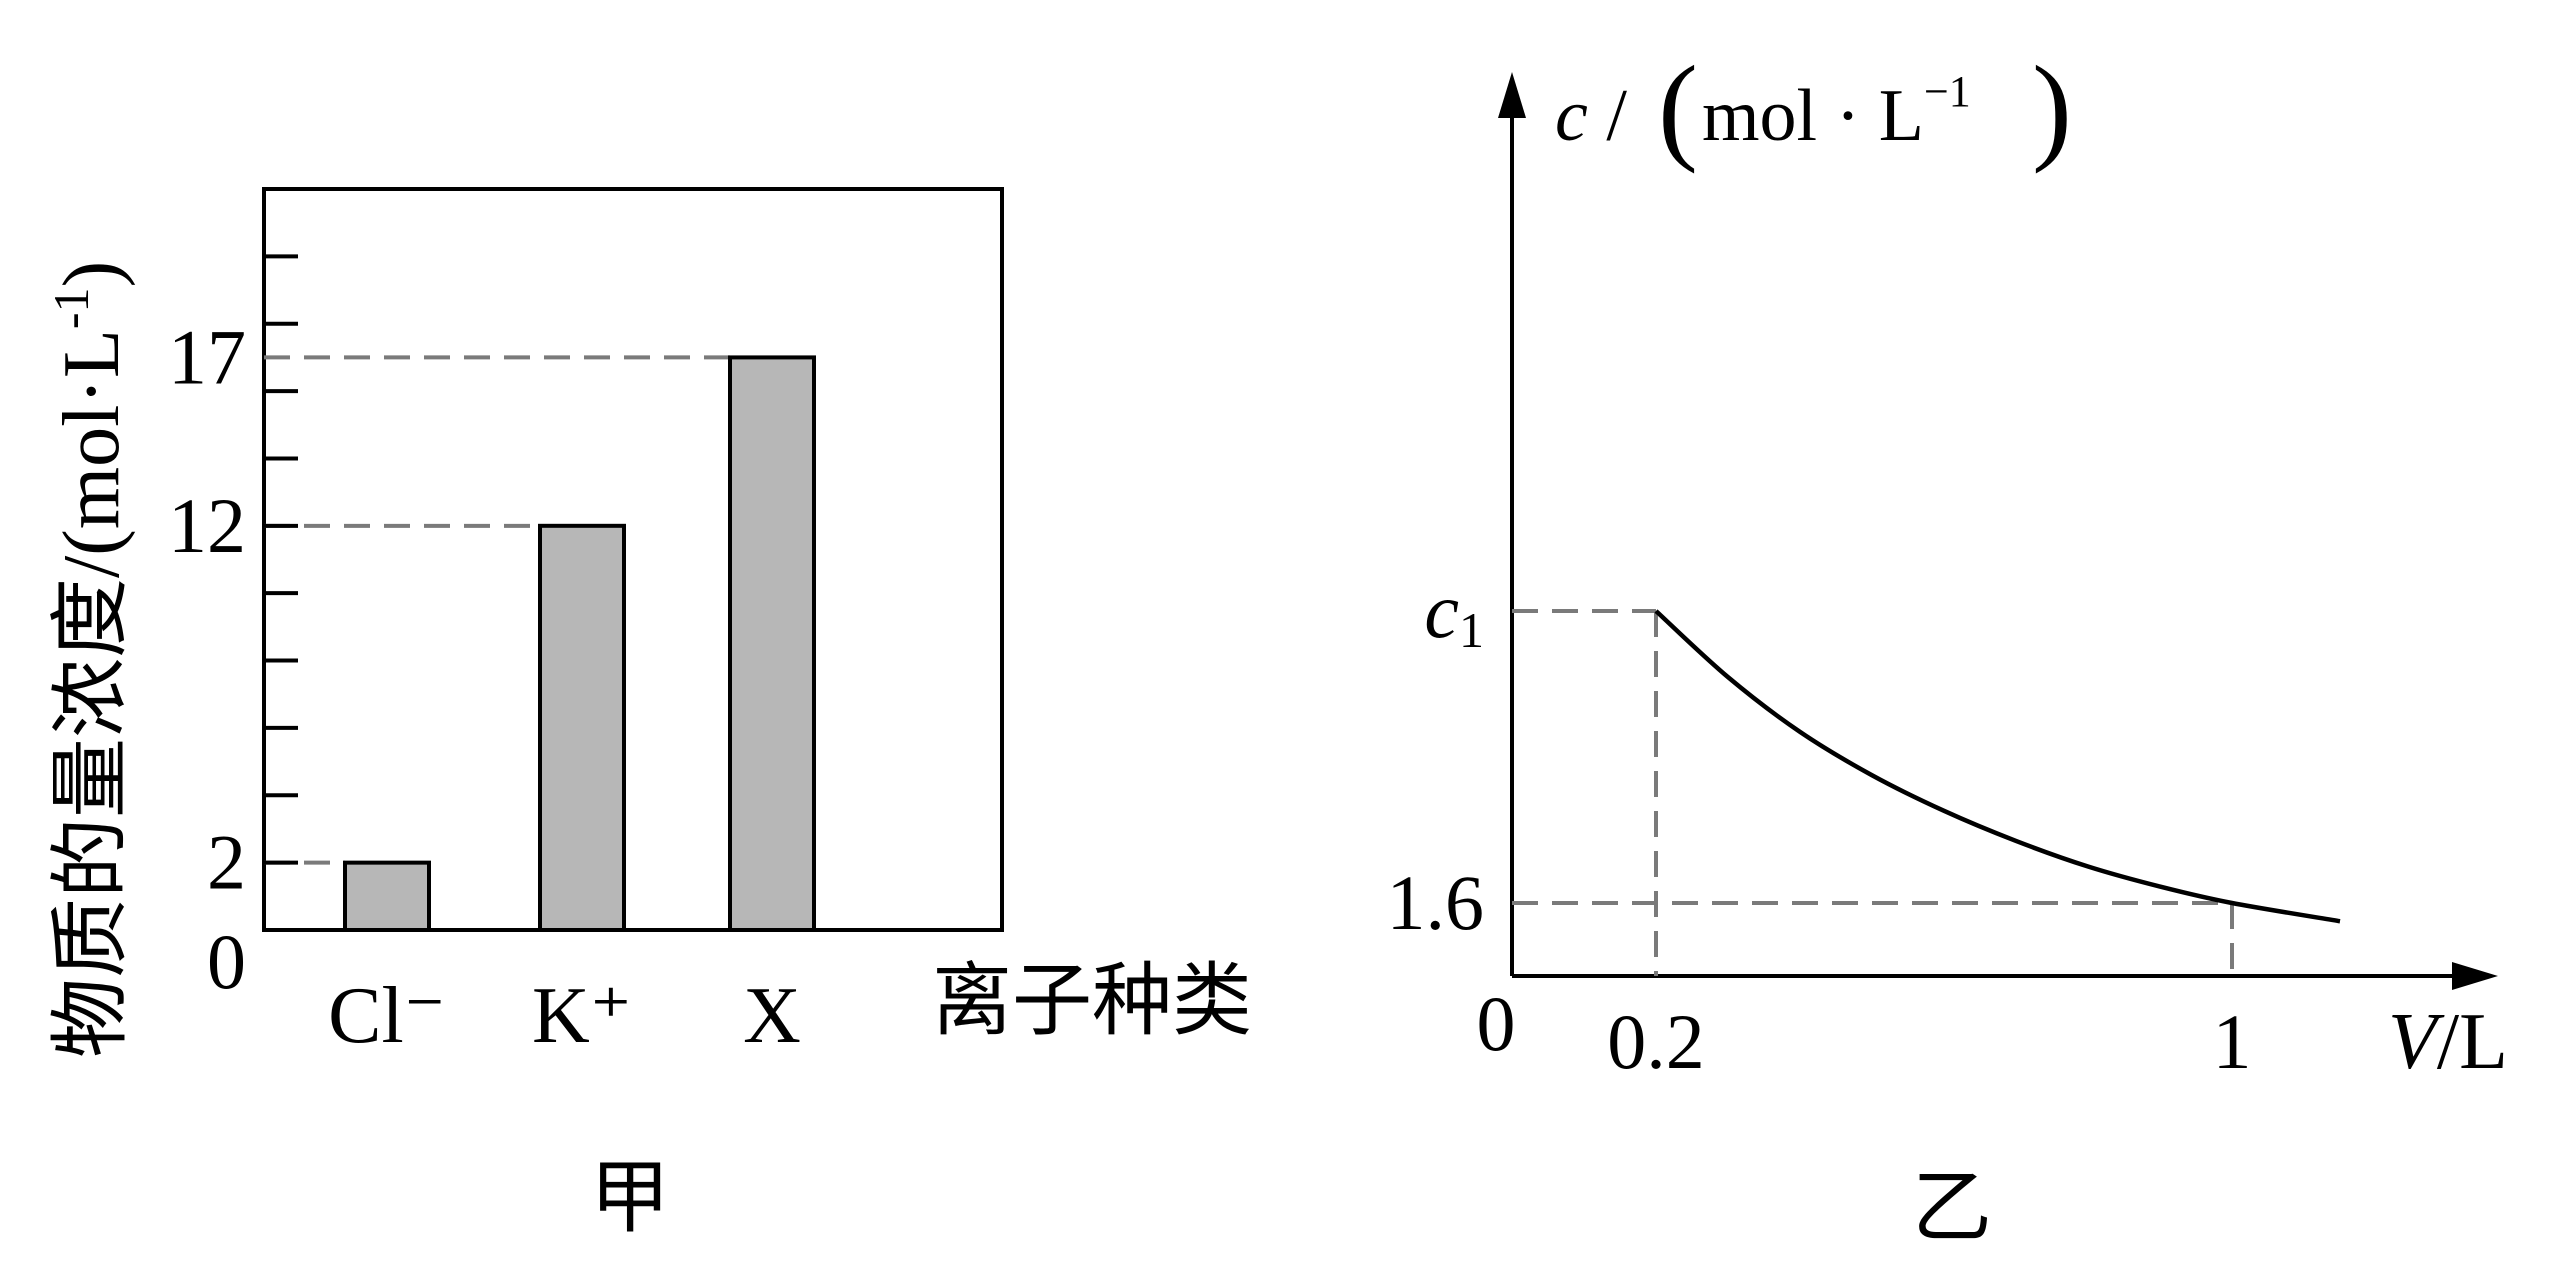  Describe the element at coordinates (1678, 107) in the screenshot. I see `line-y-axis-title-lparen: (` at that location.